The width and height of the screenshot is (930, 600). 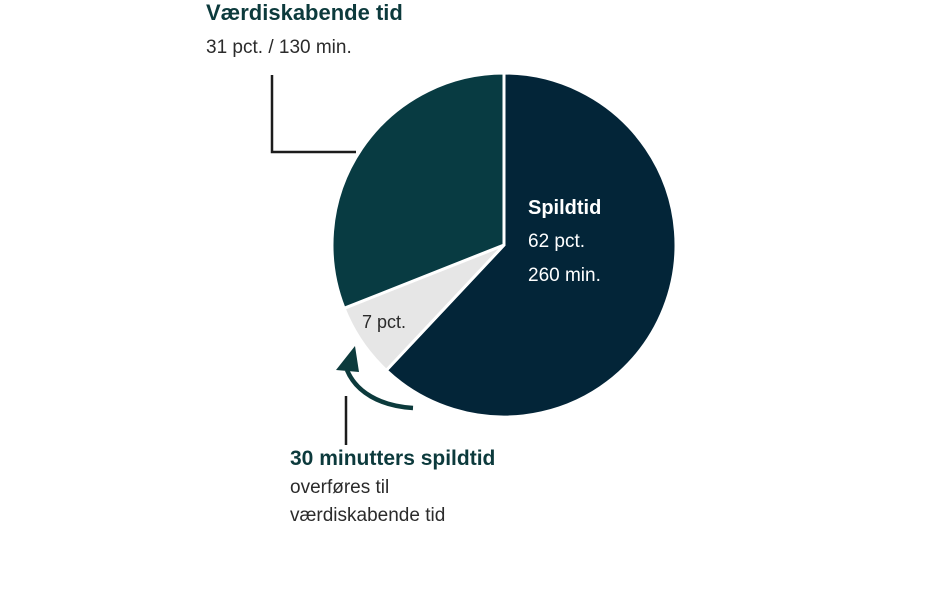 What do you see at coordinates (368, 515) in the screenshot?
I see `transfer-line-2: værdiskabende tid` at bounding box center [368, 515].